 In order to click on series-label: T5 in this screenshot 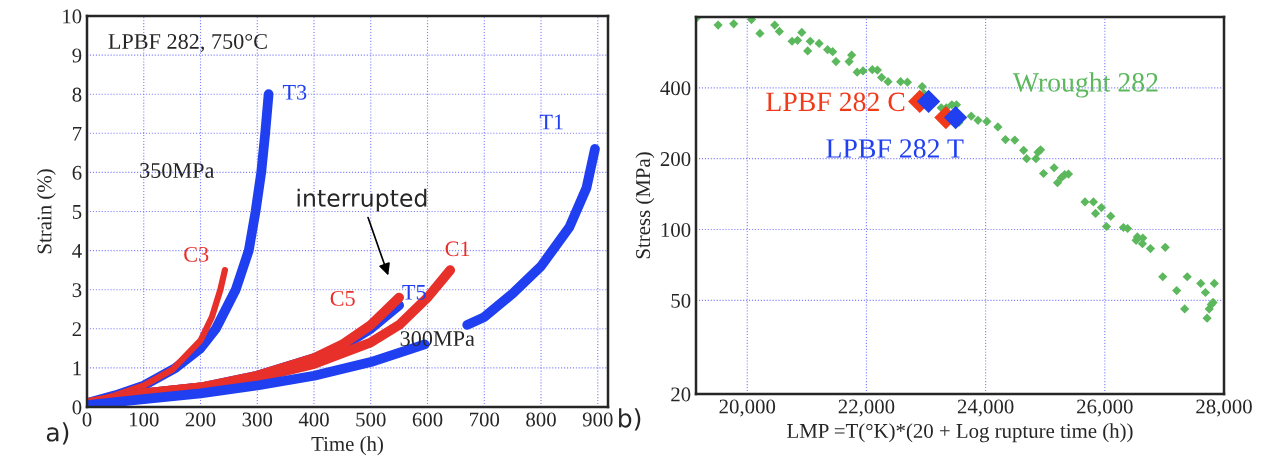, I will do `click(414, 292)`.